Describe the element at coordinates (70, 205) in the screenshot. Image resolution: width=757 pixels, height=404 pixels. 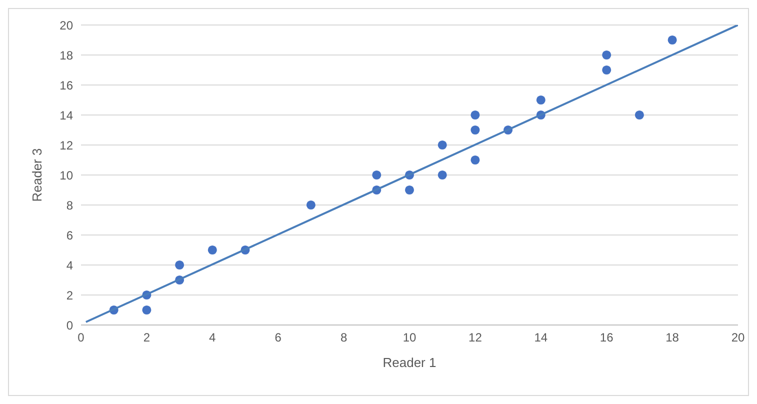
I see `y-tick-label: 8` at that location.